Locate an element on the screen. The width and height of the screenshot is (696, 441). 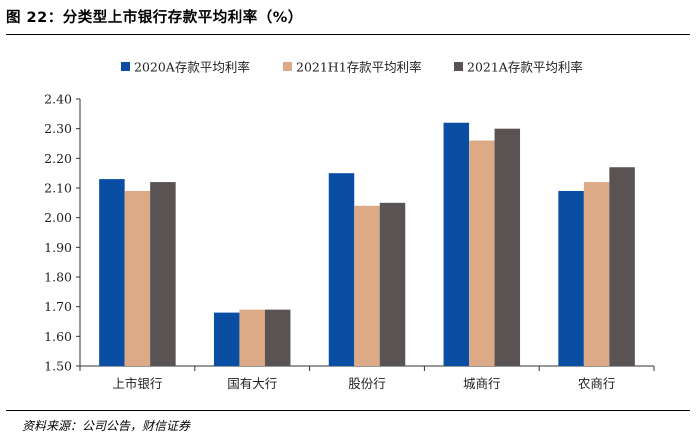
x-tick-label: 上市银行 is located at coordinates (137, 383).